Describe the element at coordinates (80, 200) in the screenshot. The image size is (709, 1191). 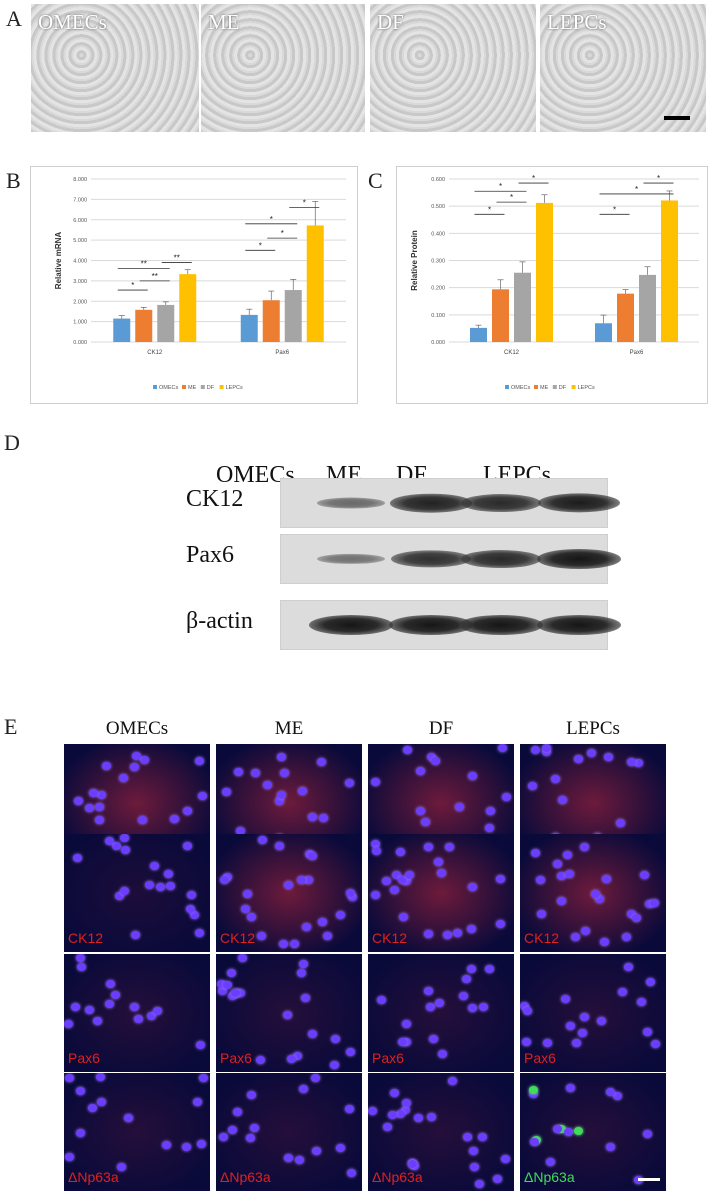
I see `y-tick-label: 7.000` at that location.